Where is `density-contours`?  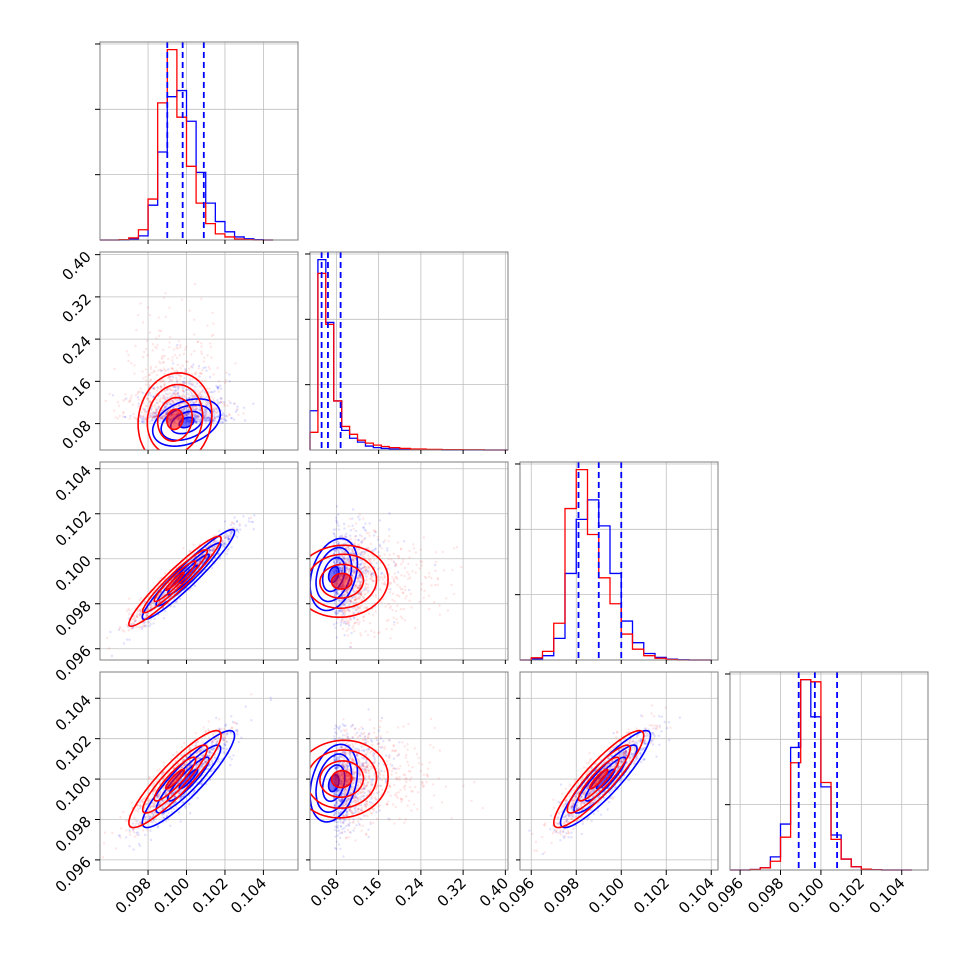 density-contours is located at coordinates (182, 578).